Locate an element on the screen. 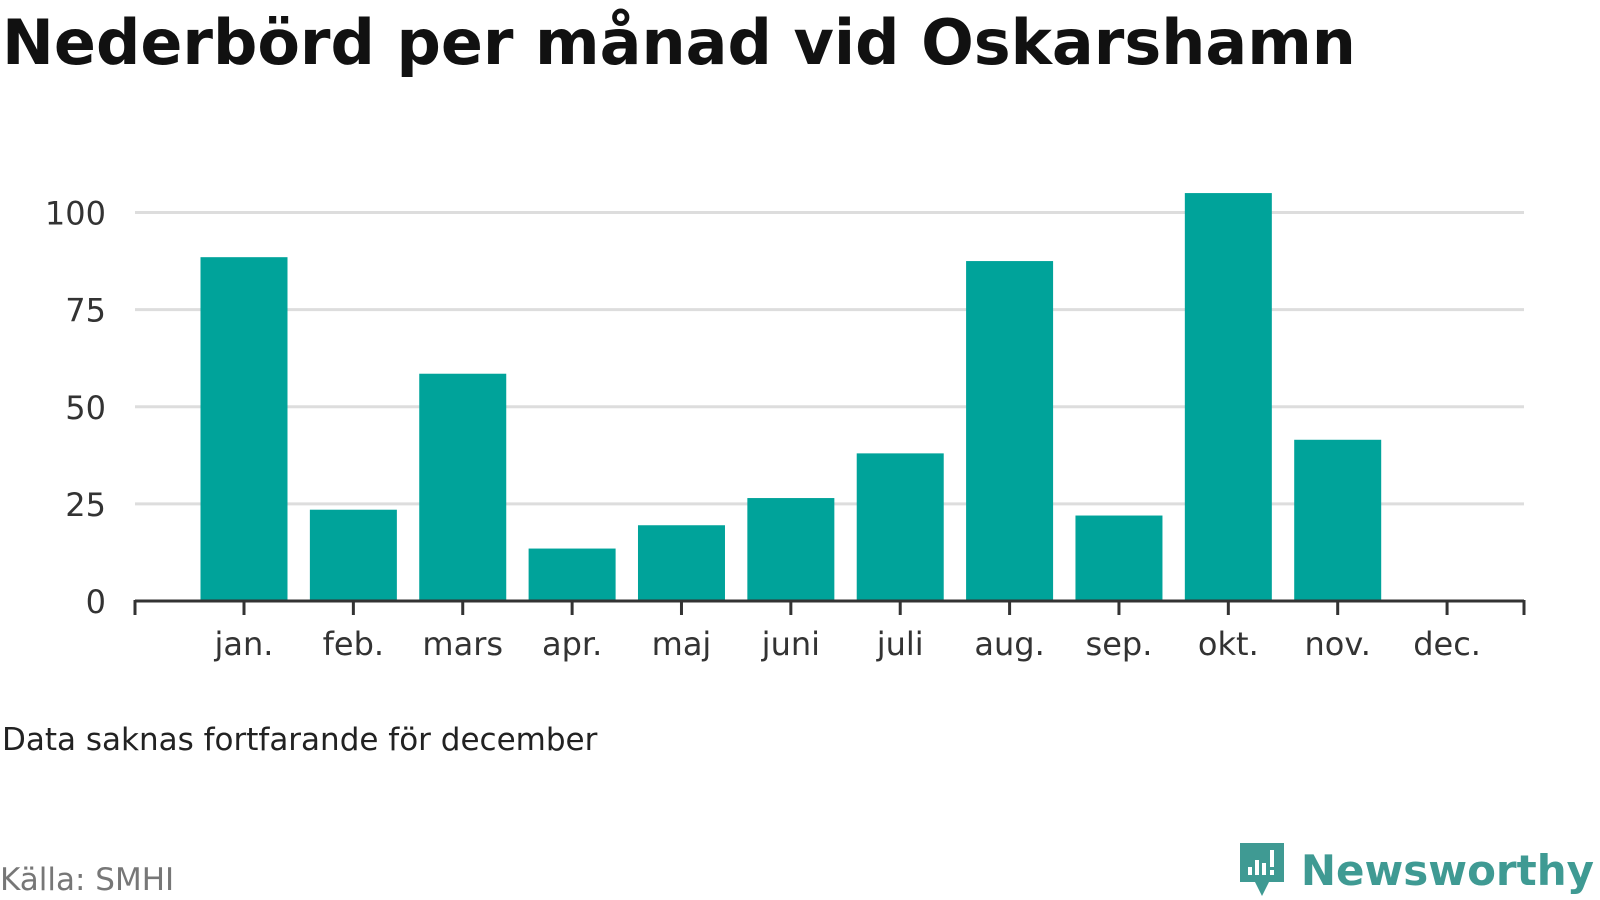 Image resolution: width=1600 pixels, height=900 pixels. y-tick-labels: 0 25 50 75 100 is located at coordinates (75, 408).